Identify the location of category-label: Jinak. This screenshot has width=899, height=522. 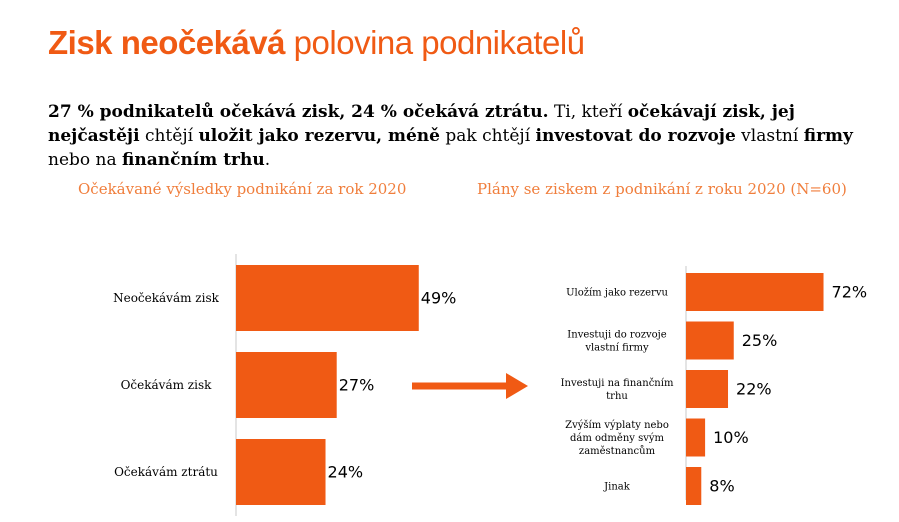
(617, 487).